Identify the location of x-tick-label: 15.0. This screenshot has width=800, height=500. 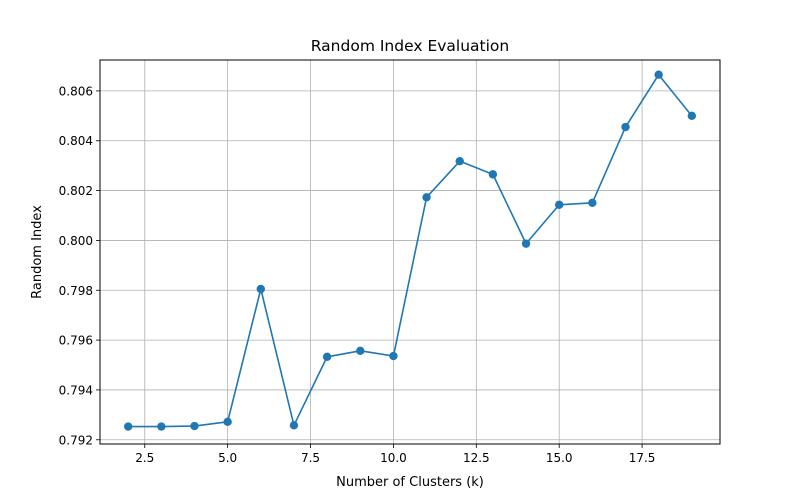
(559, 458).